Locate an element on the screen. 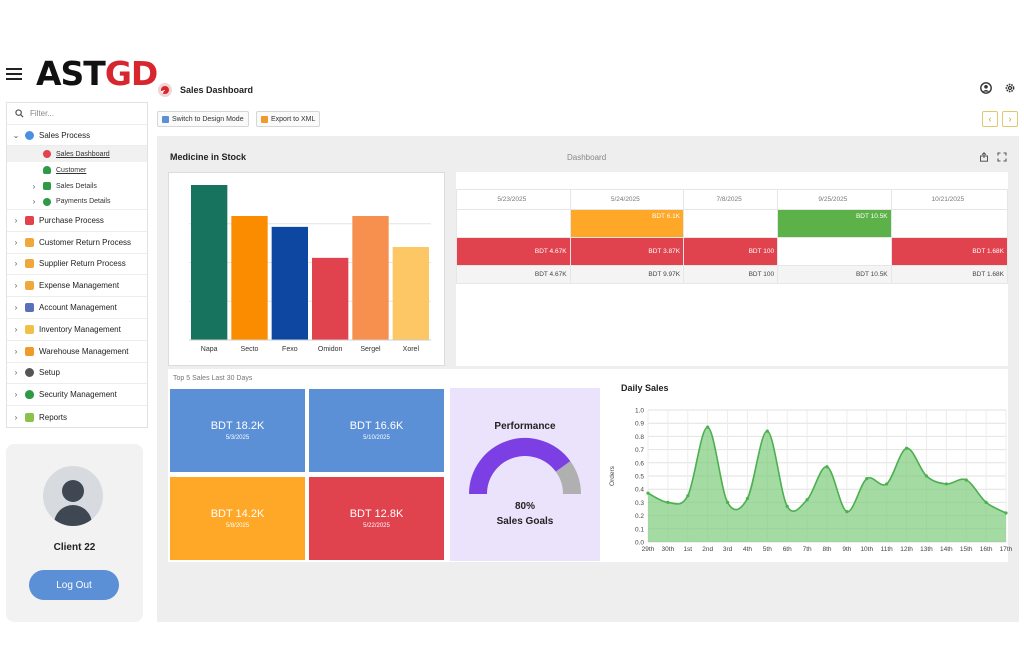 The image size is (1024, 666). grid-total-cell: BDT 100 is located at coordinates (731, 274).